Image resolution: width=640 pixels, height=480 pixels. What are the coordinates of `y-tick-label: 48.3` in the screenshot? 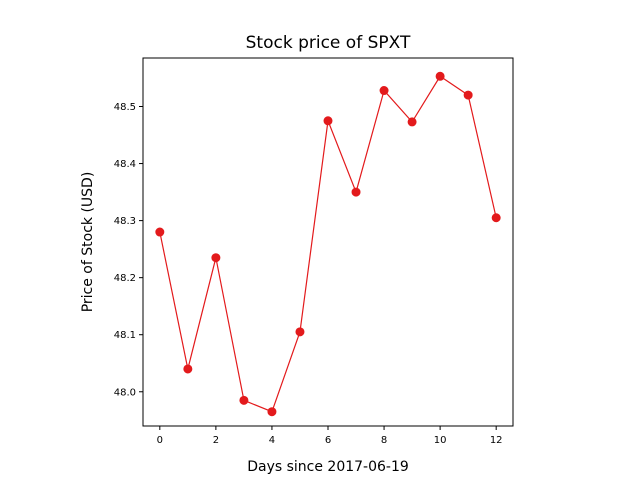 It's located at (125, 221).